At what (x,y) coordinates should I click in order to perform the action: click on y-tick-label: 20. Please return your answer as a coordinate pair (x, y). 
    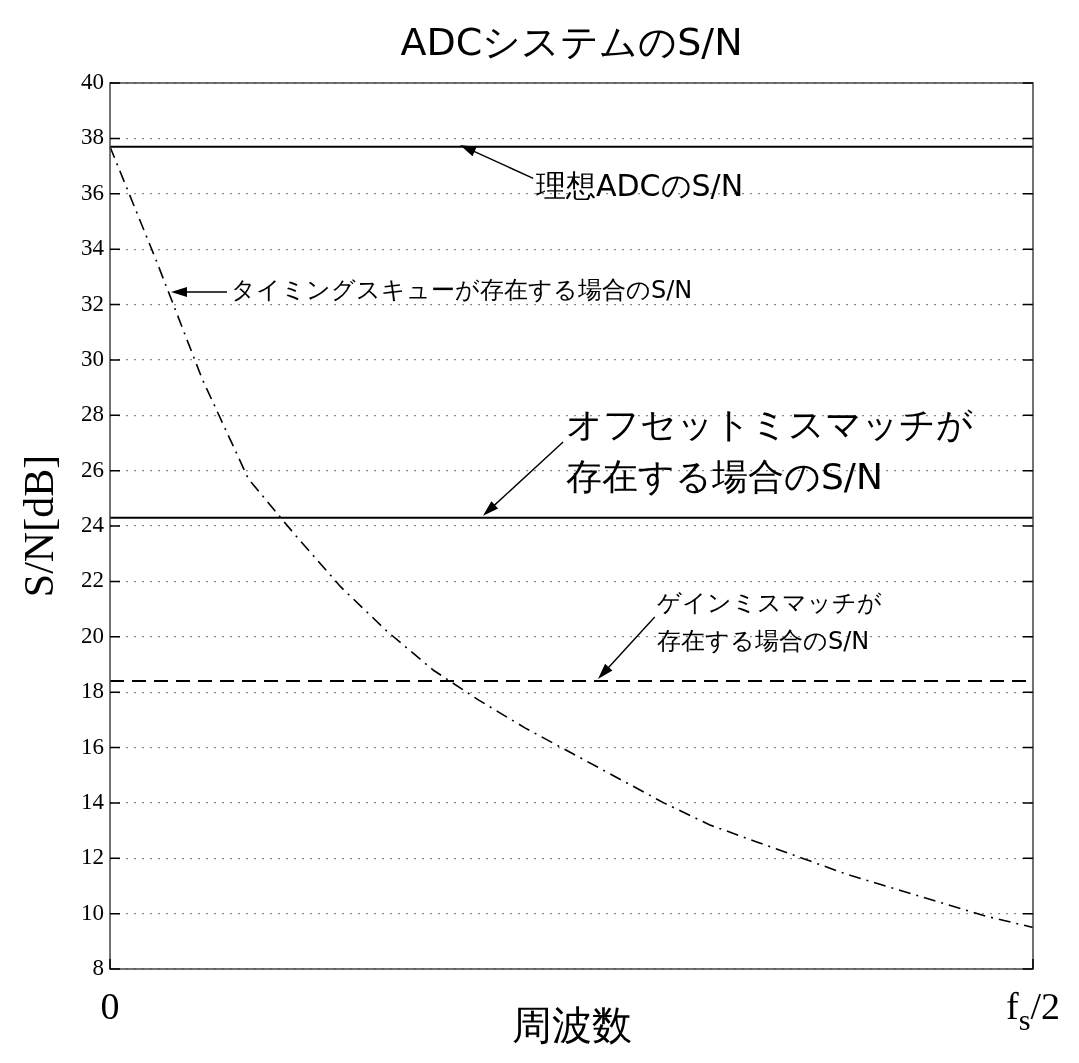
    Looking at the image, I should click on (92, 635).